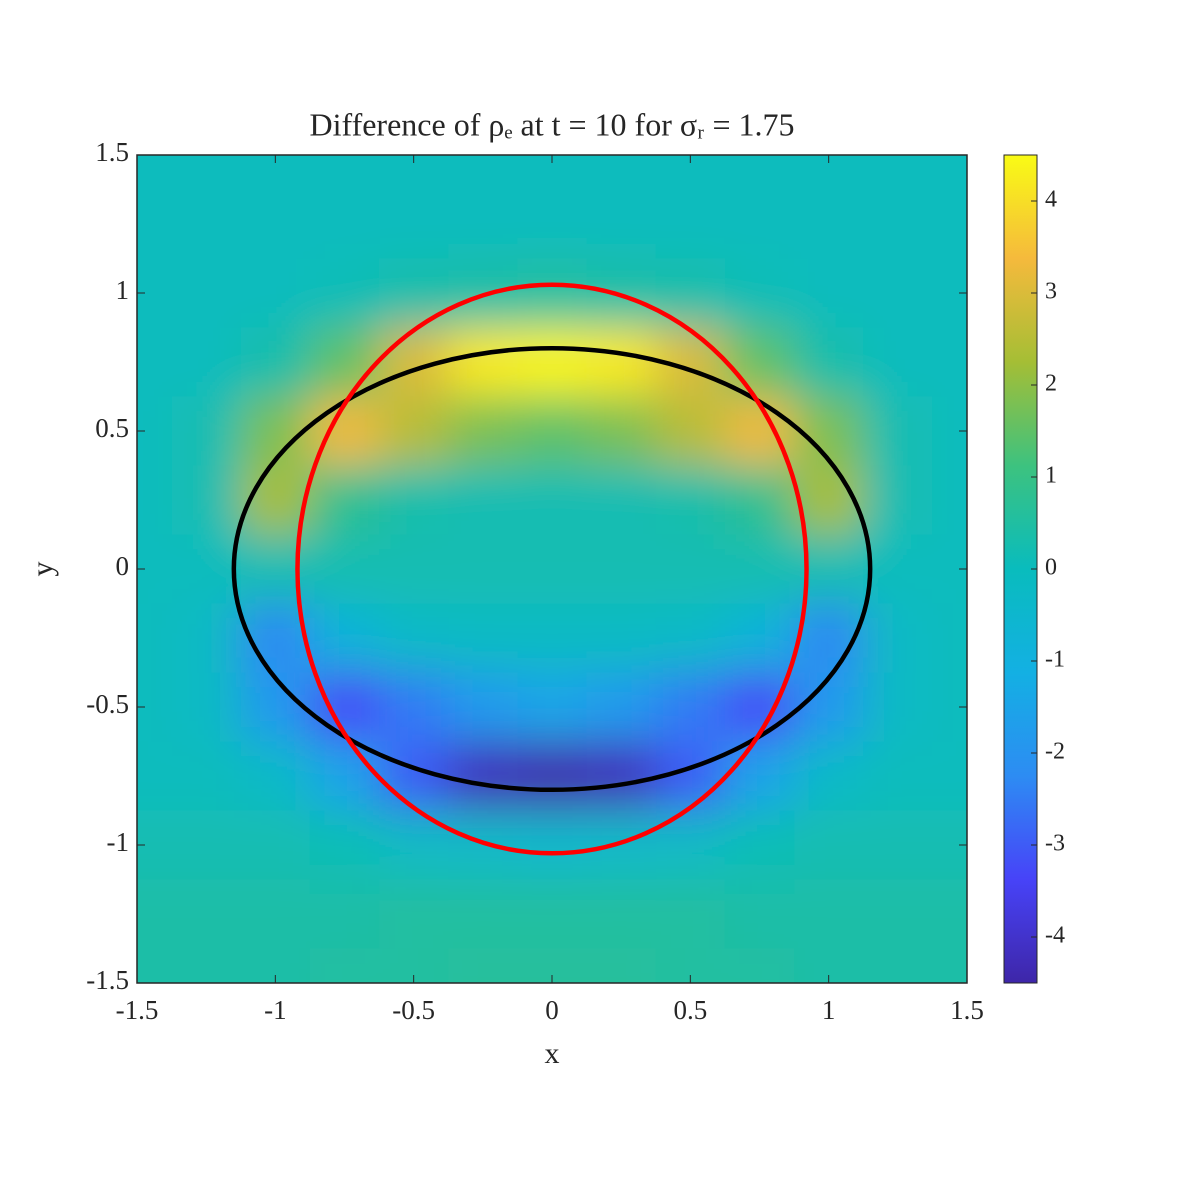 This screenshot has height=1181, width=1181. I want to click on x-tick-label: -1, so click(275, 1010).